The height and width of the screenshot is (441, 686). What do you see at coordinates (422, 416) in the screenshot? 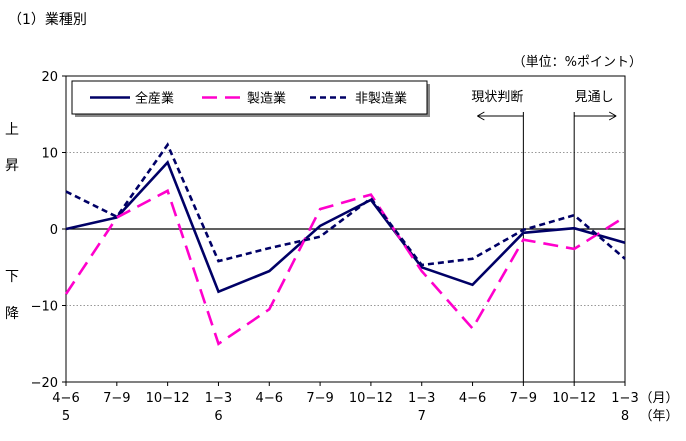
I see `year-label: 7` at bounding box center [422, 416].